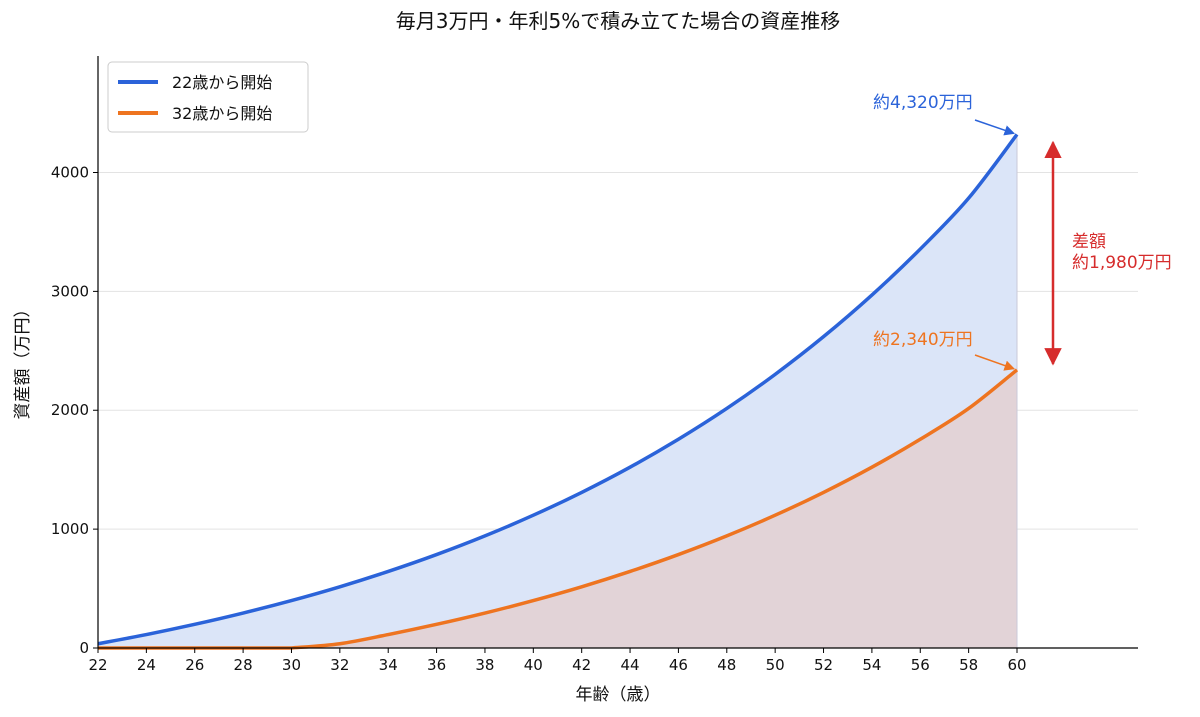  What do you see at coordinates (618, 21) in the screenshot?
I see `chart-title: 毎月3万円・年利5%で積み立てた場合の資産推移` at bounding box center [618, 21].